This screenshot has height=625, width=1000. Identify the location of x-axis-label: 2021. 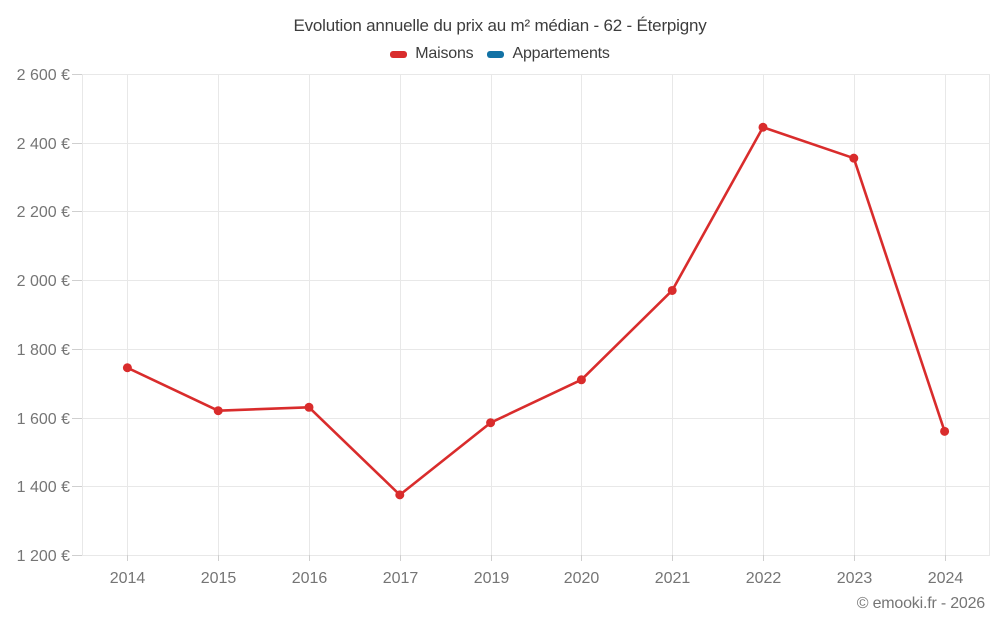
(673, 578).